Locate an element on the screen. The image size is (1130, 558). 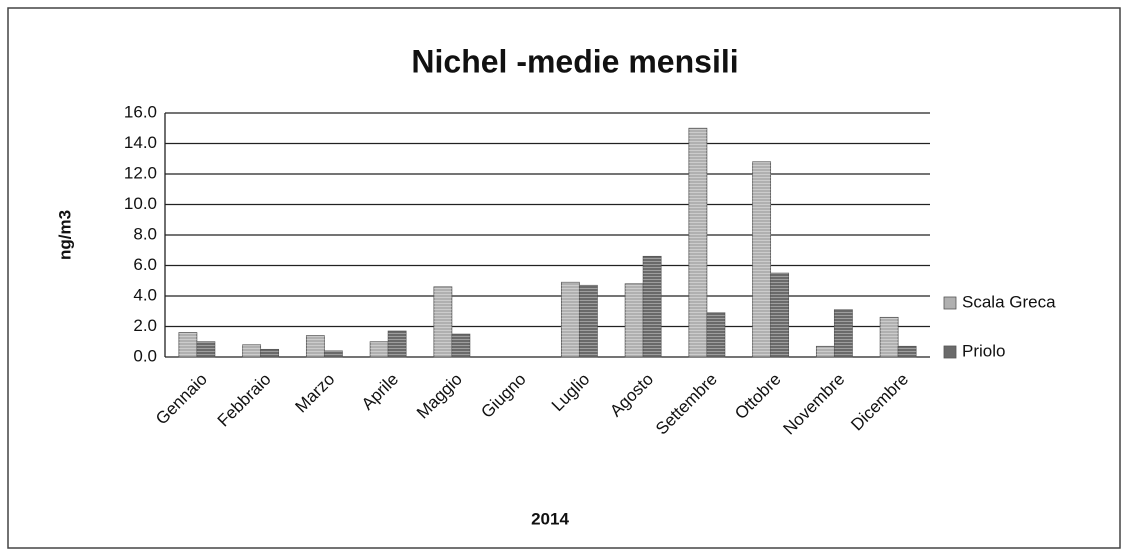
y-tick-label: 6.0 is located at coordinates (145, 264).